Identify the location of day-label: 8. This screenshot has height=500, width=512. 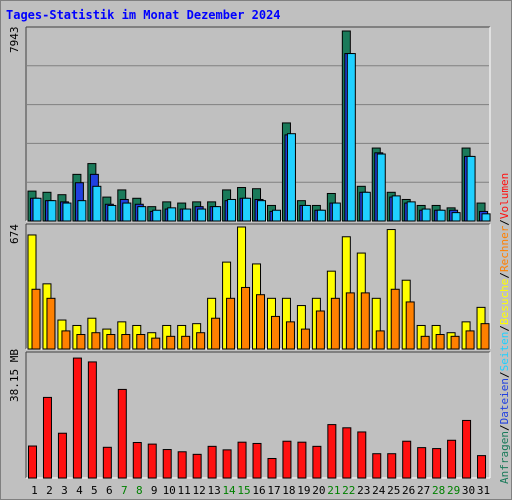
(139, 490).